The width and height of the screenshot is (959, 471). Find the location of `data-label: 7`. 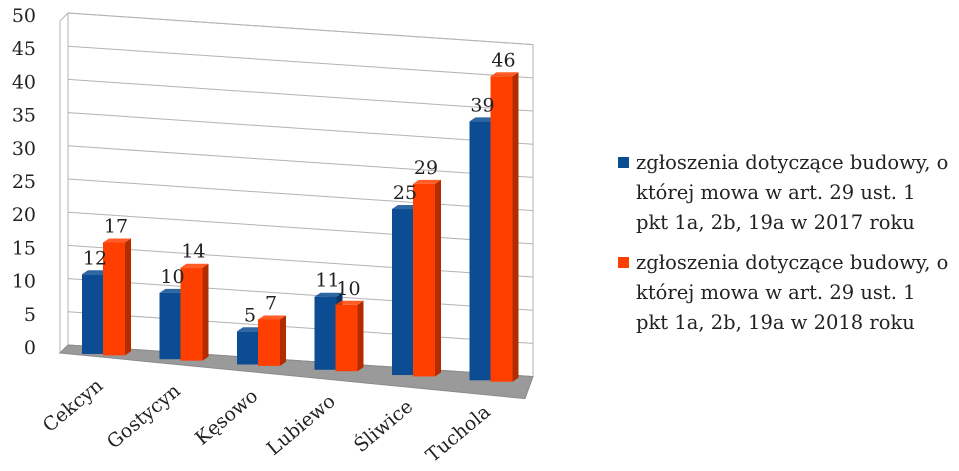

data-label: 7 is located at coordinates (271, 303).